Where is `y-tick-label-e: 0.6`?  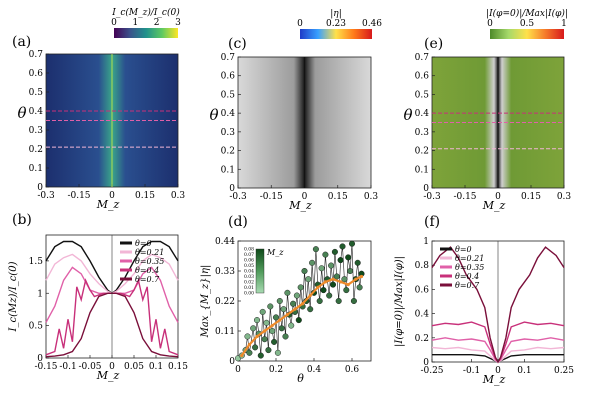
y-tick-label-e: 0.6 is located at coordinates (422, 77).